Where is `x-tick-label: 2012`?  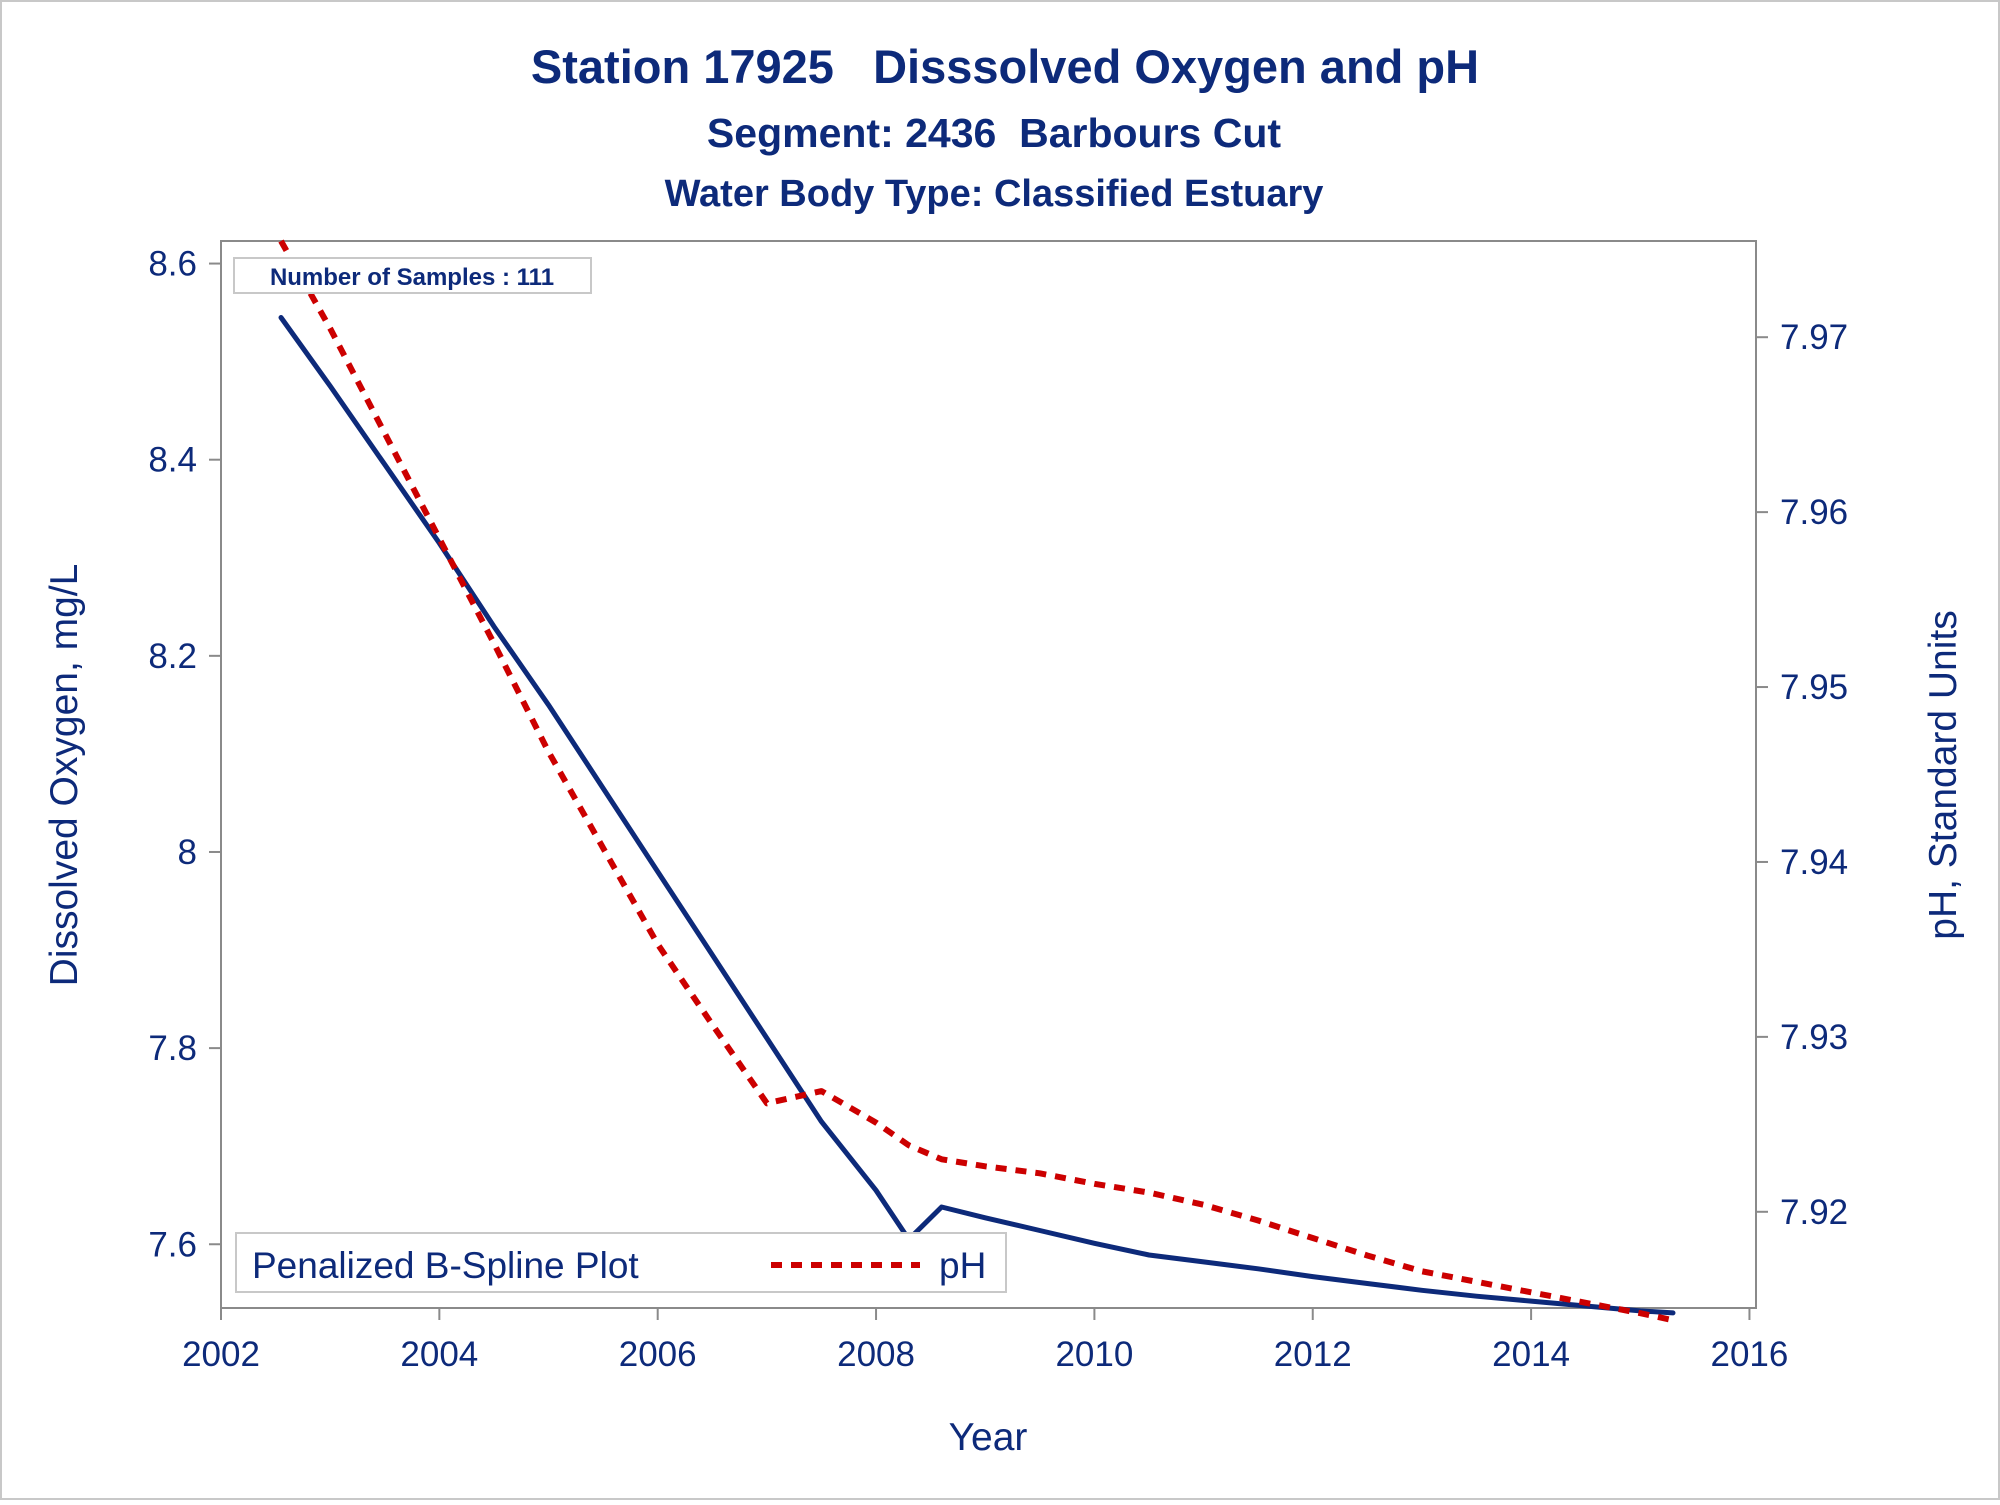 x-tick-label: 2012 is located at coordinates (1313, 1354).